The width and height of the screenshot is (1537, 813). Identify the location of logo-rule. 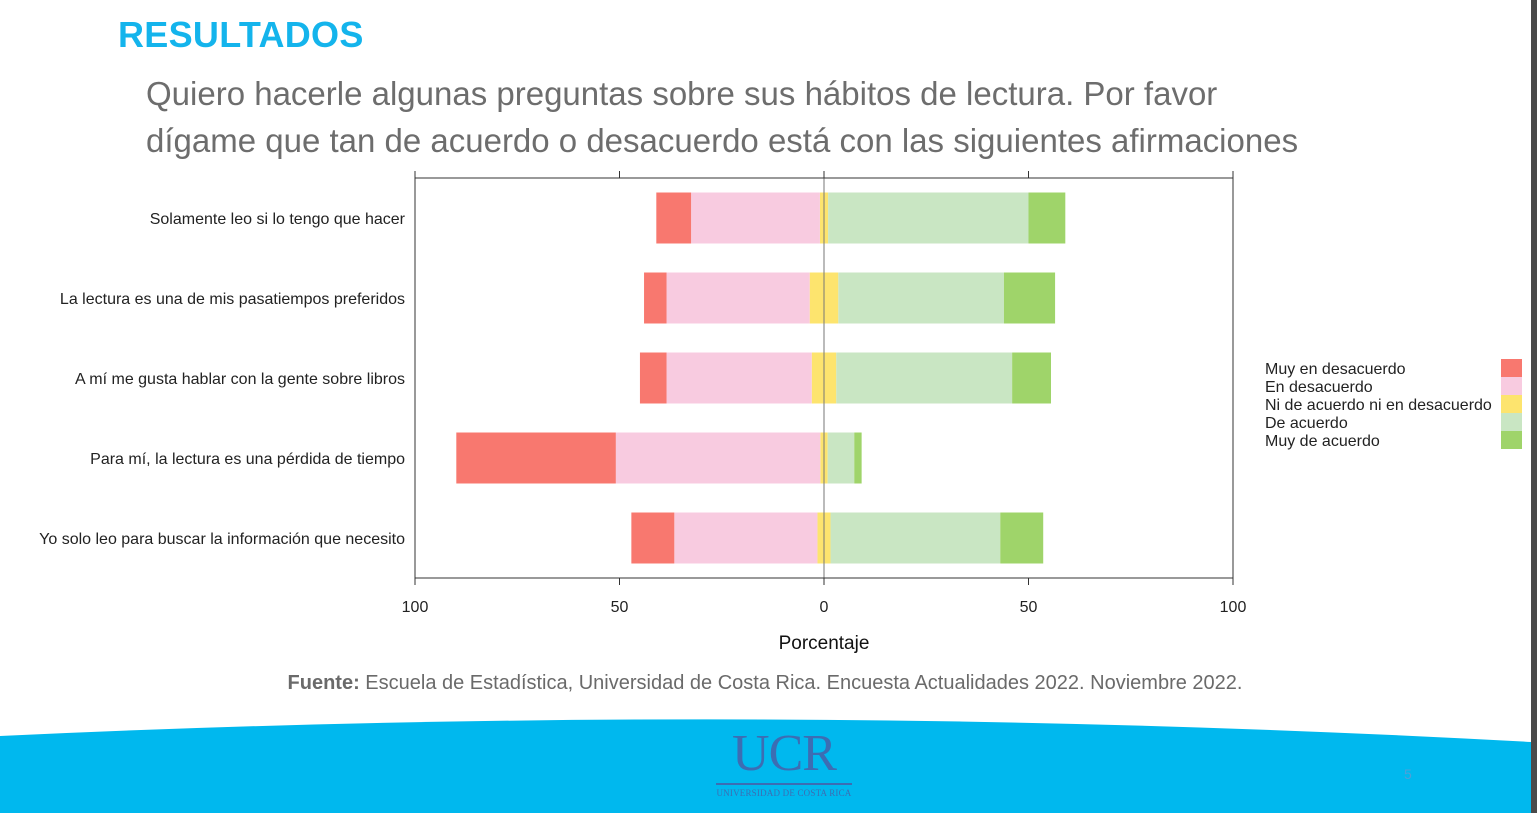
(784, 784).